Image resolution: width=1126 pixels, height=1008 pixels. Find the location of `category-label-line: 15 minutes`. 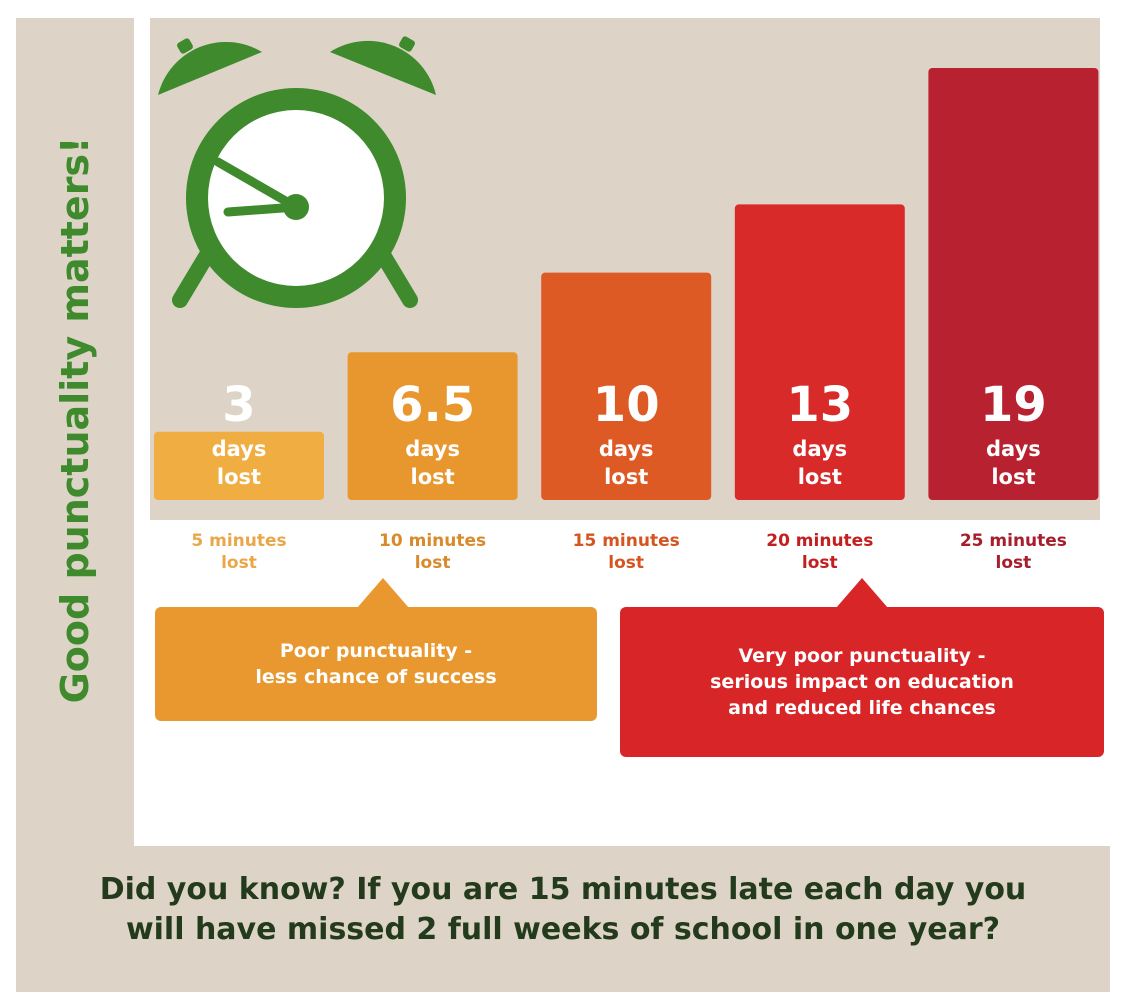

category-label-line: 15 minutes is located at coordinates (626, 541).